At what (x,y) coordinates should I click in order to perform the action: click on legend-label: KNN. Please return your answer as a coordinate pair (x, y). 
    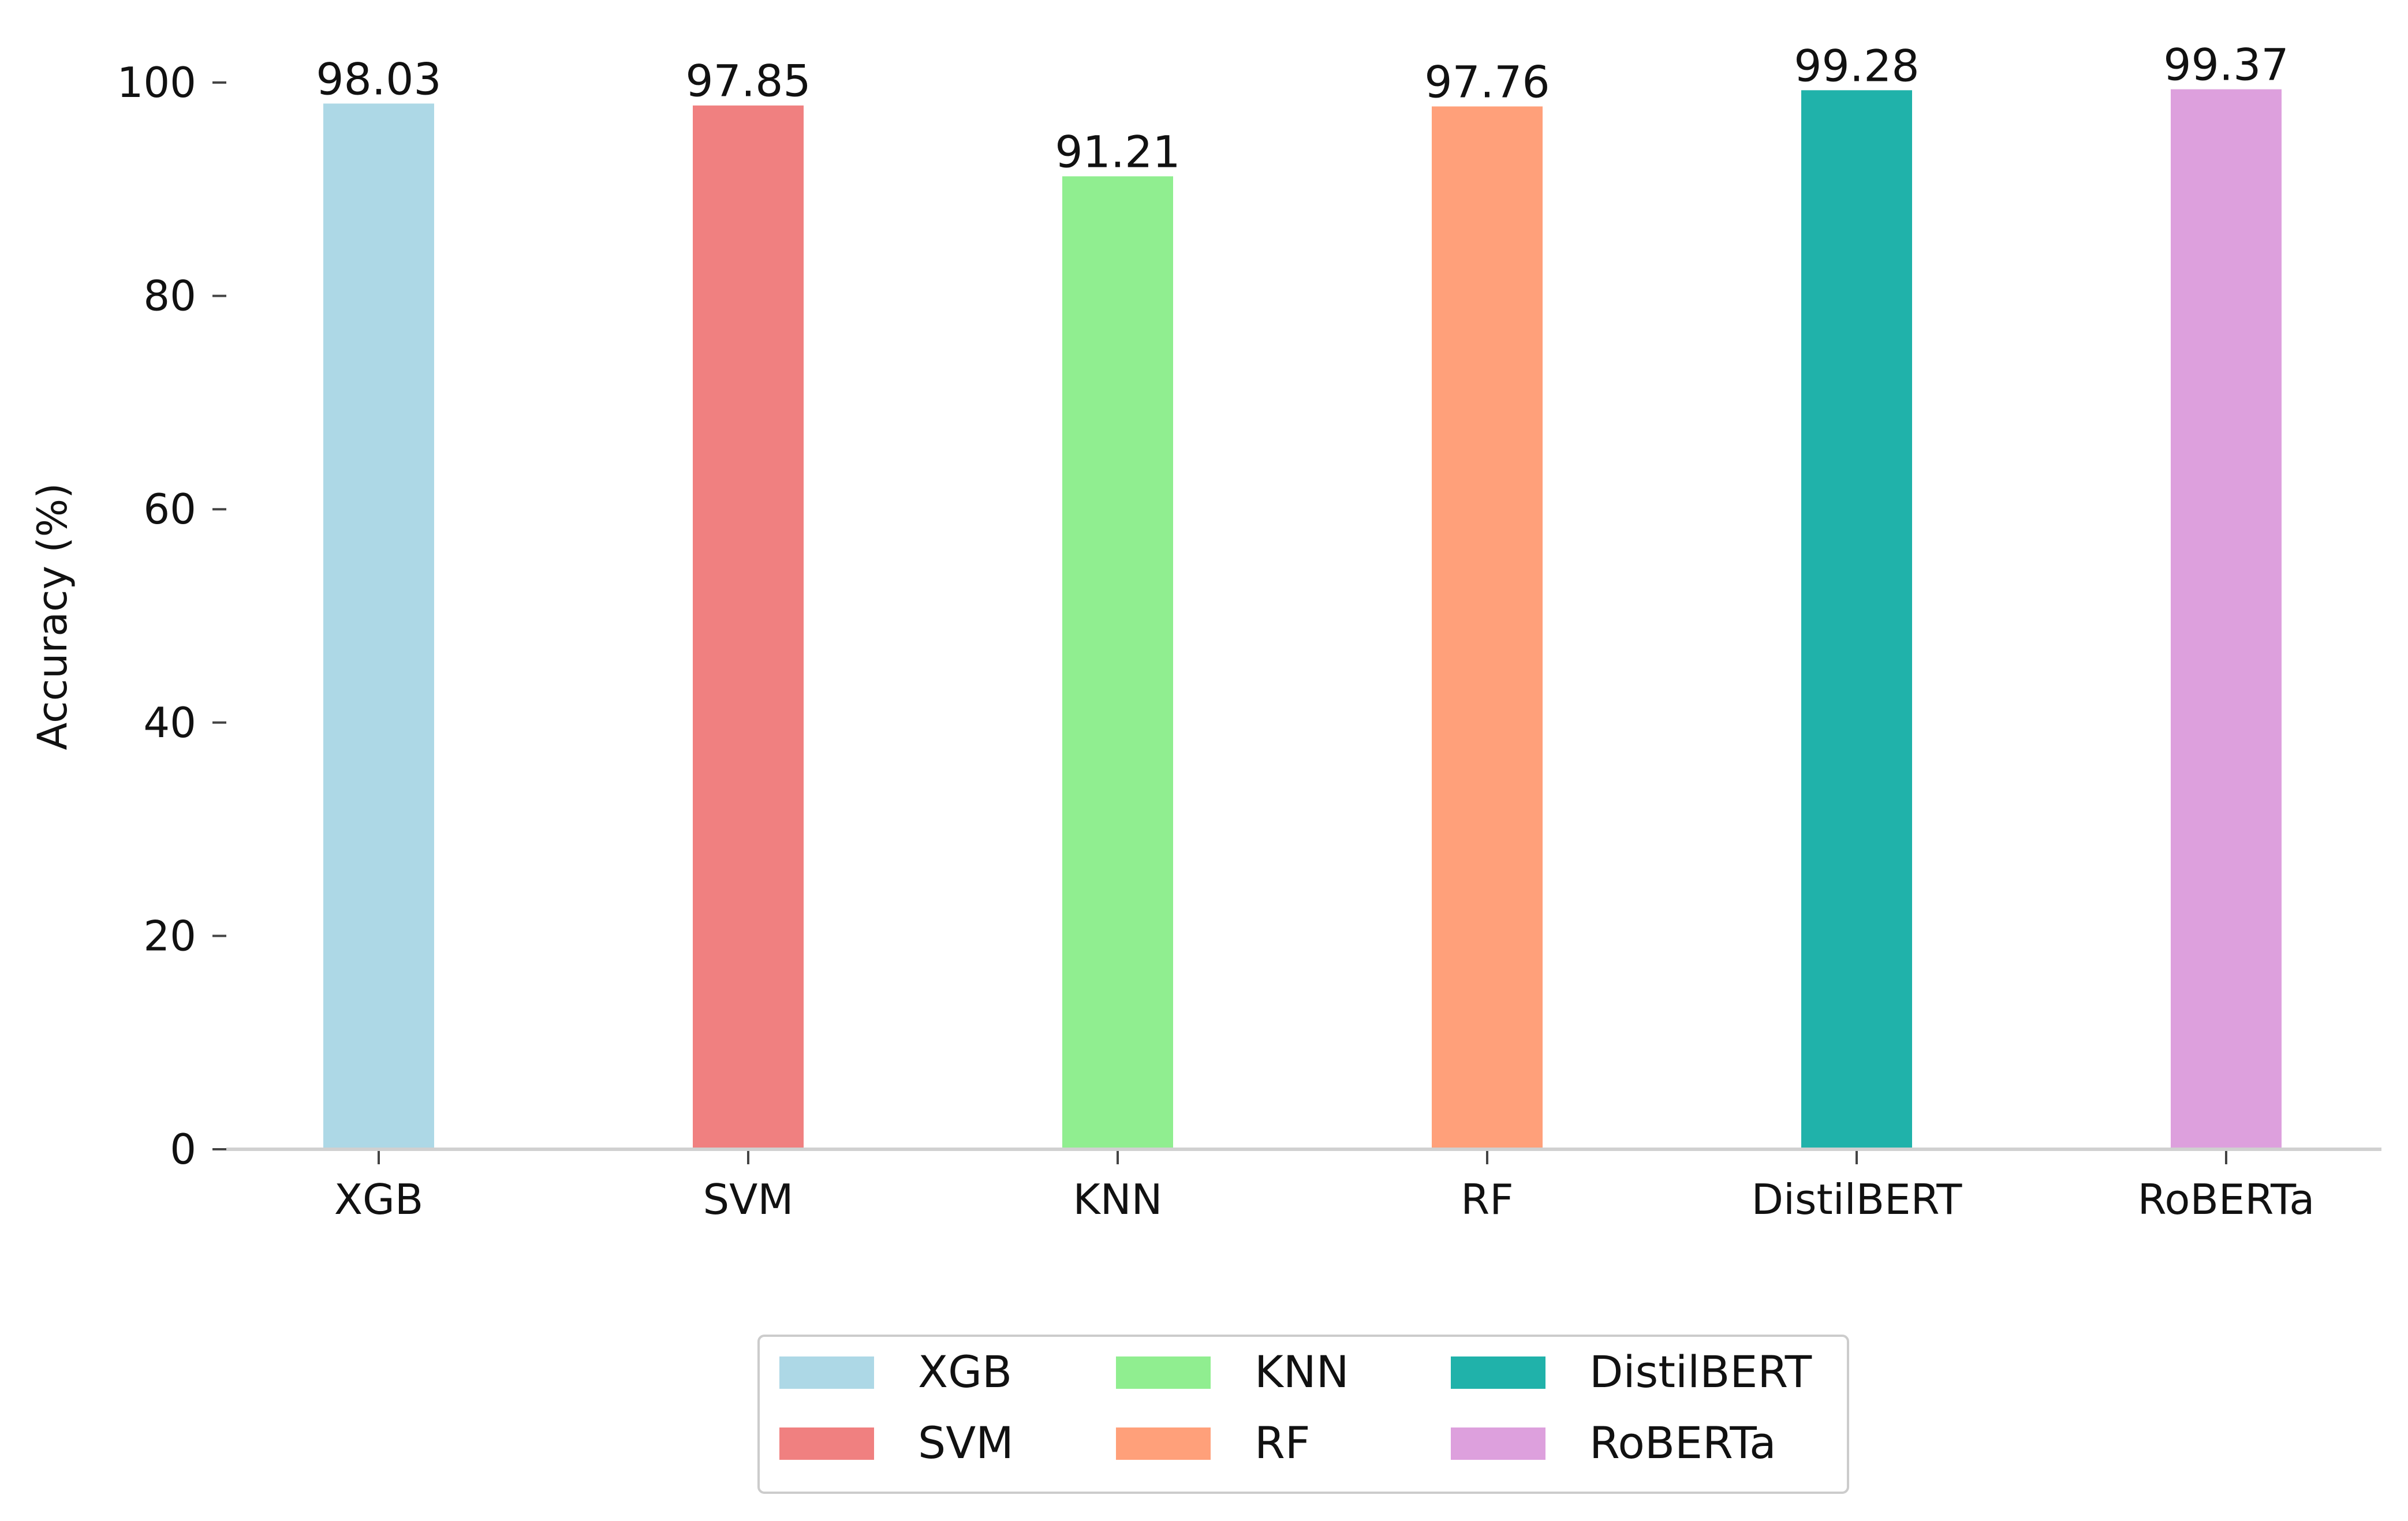
    Looking at the image, I should click on (1302, 1371).